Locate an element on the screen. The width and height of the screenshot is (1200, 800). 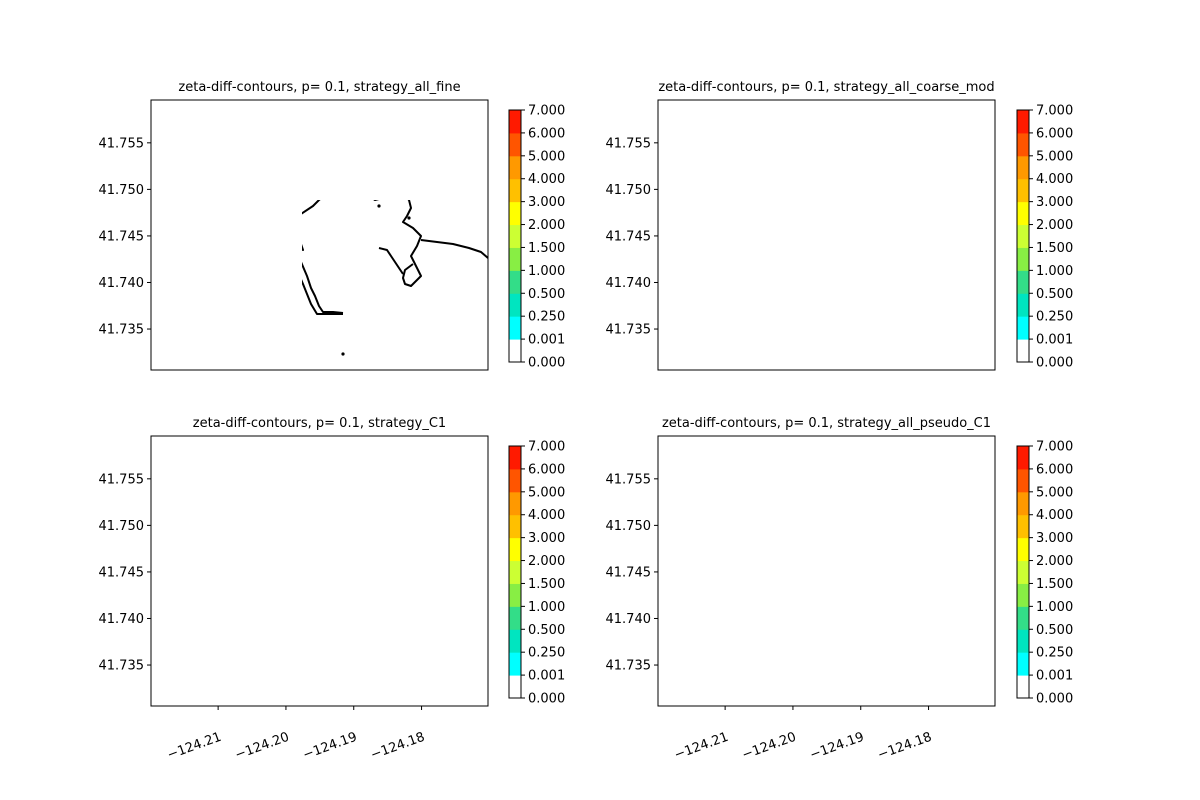
subplot-title: zeta-diff-contours, p= 0.1, strategy_C1 is located at coordinates (319, 423).